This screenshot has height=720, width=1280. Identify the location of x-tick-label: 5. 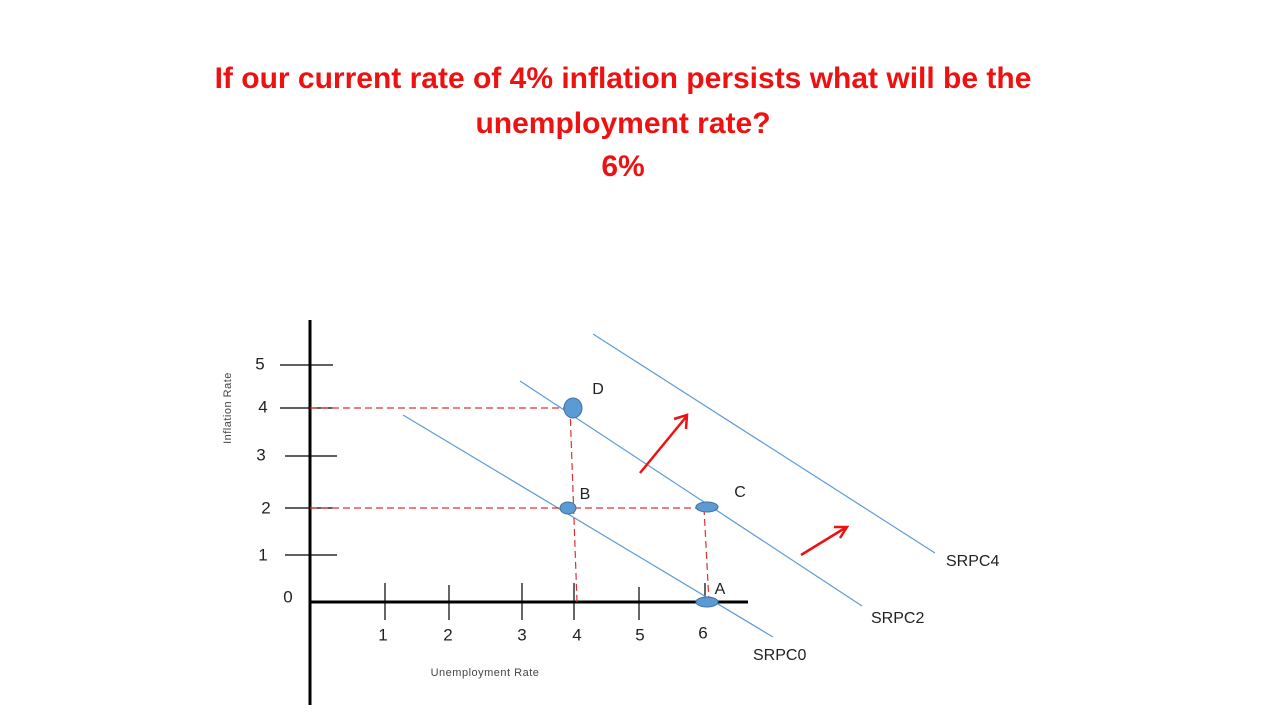
(639, 634).